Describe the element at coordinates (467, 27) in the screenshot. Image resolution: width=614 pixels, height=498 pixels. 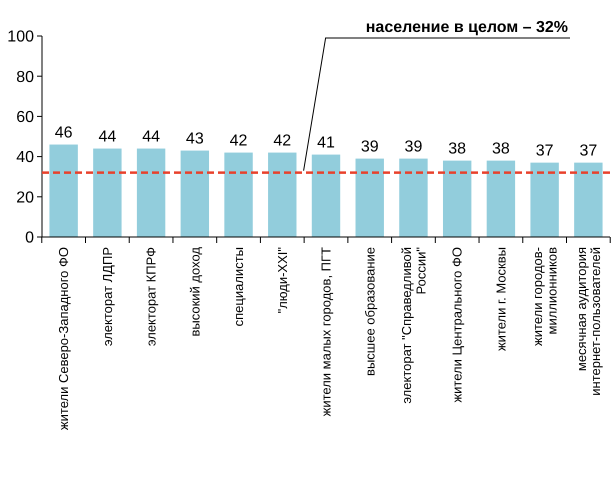
I see `ref-line-label: население в целом – 32%` at that location.